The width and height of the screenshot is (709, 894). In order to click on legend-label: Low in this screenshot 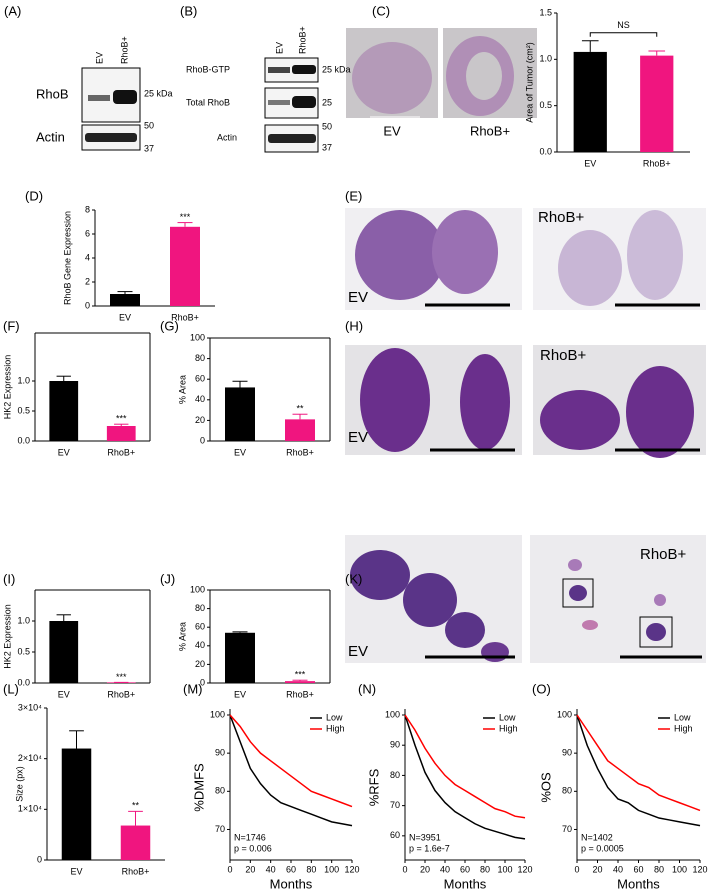, I will do `click(334, 717)`.